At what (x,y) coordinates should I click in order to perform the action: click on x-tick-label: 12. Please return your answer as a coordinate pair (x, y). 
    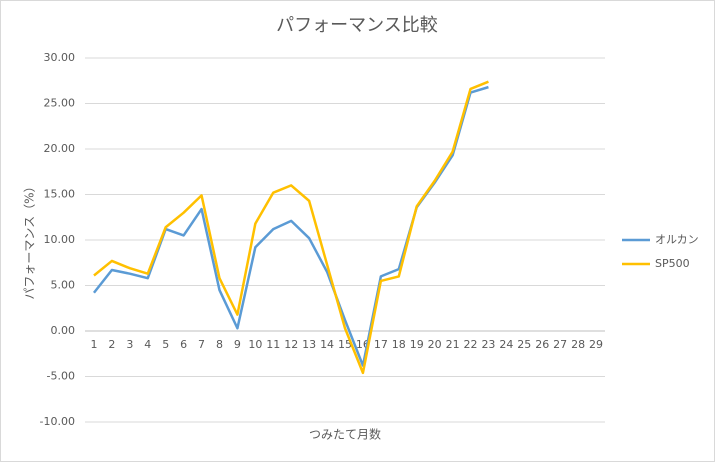
    Looking at the image, I should click on (291, 344).